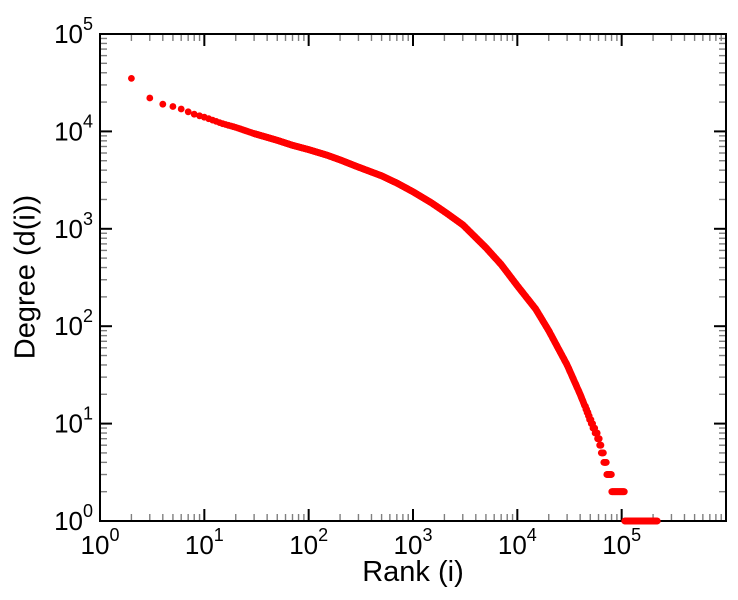 The width and height of the screenshot is (738, 600). What do you see at coordinates (73, 31) in the screenshot?
I see `y-tick-label: 10⁵` at bounding box center [73, 31].